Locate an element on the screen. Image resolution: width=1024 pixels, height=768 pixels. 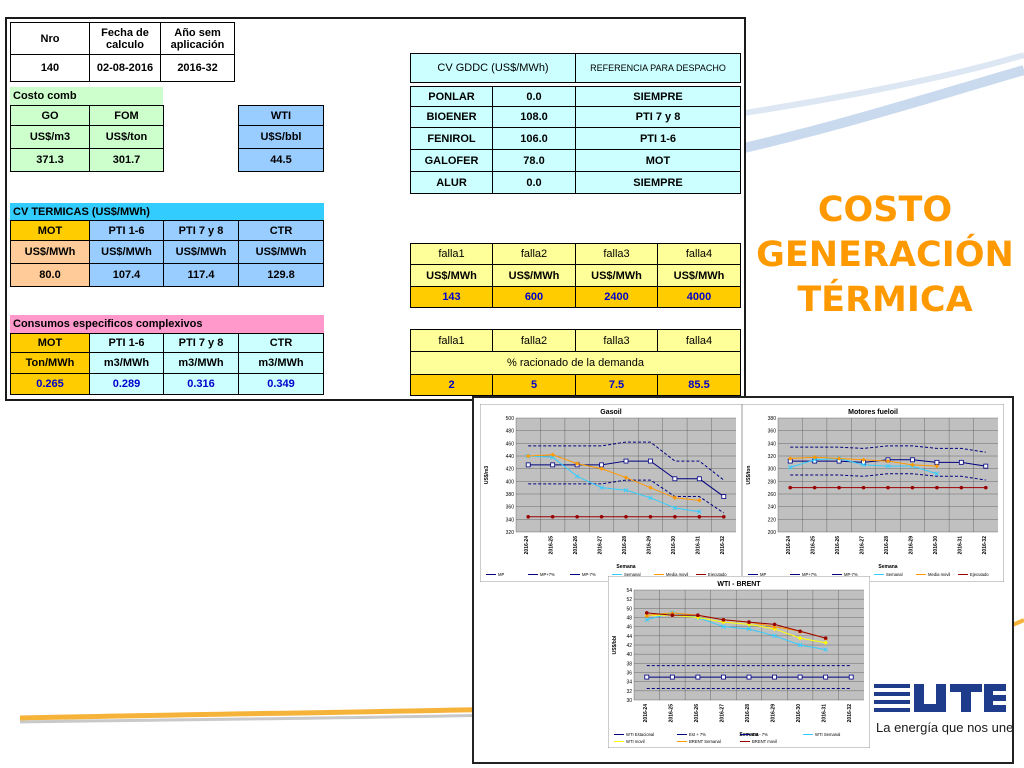
fecha-header: Fecha de calculo is located at coordinates (125, 38).